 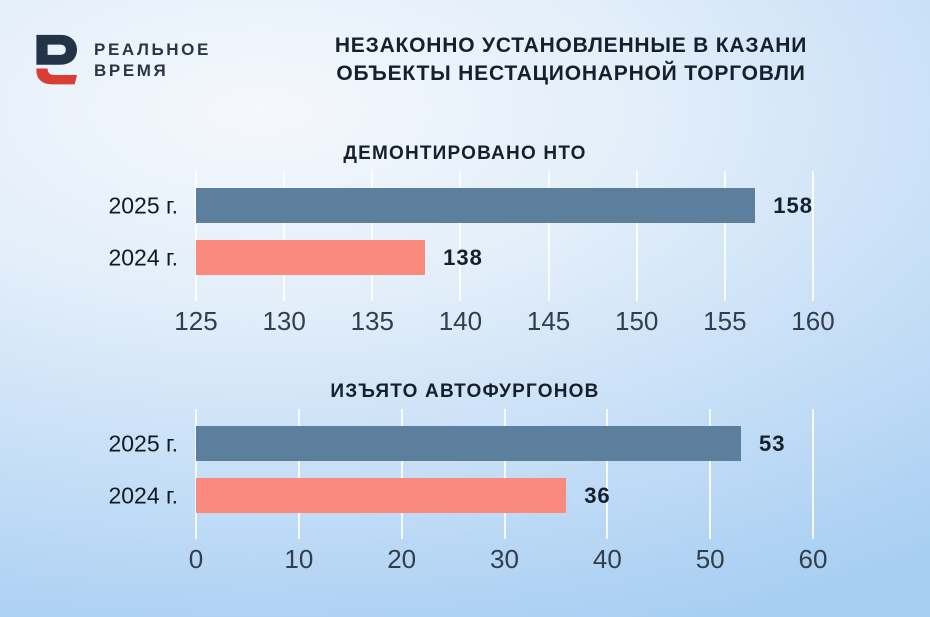 I want to click on x-tick-label: 30, so click(x=504, y=559).